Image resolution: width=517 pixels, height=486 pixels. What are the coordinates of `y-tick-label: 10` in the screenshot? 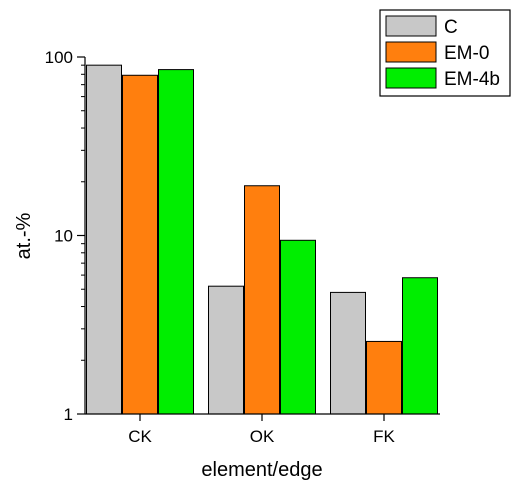 It's located at (63, 236).